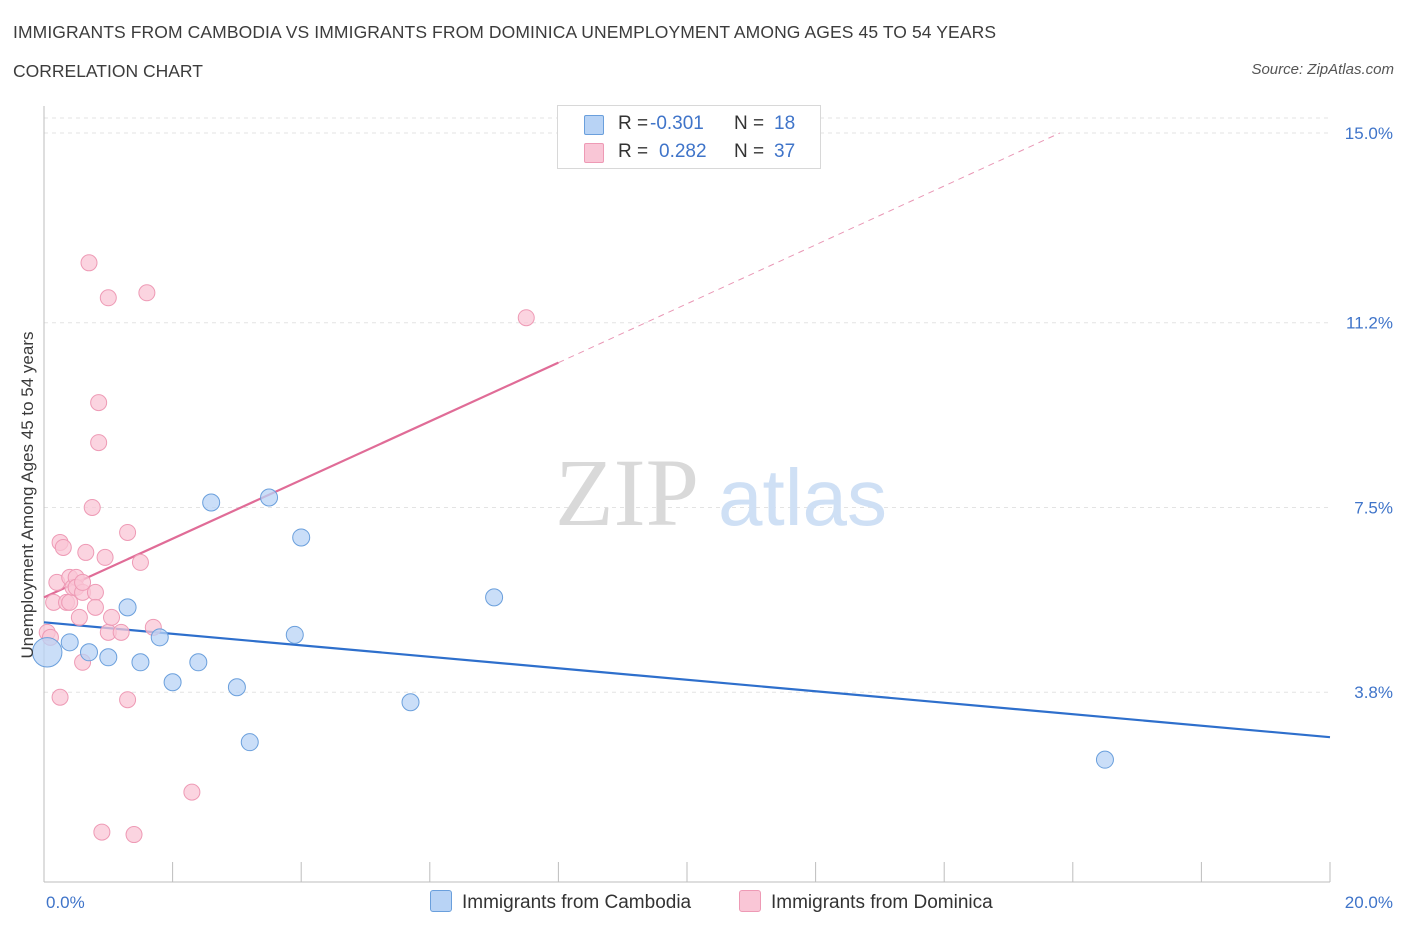 Image resolution: width=1406 pixels, height=930 pixels. I want to click on watermark: ZIP atlas, so click(721, 492).